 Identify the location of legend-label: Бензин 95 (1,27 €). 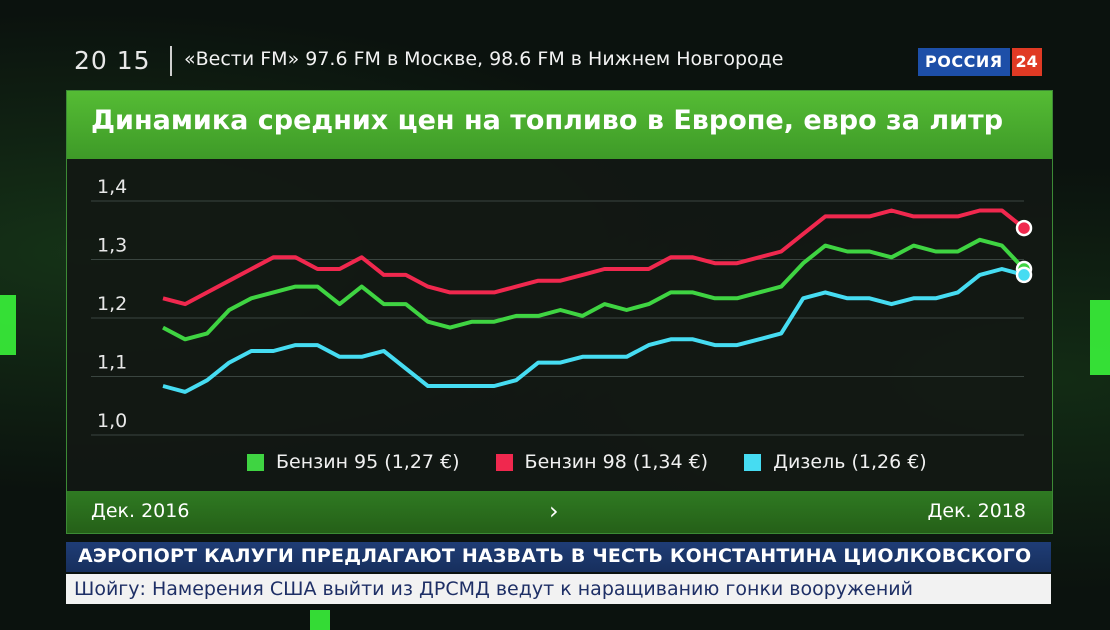
(368, 462).